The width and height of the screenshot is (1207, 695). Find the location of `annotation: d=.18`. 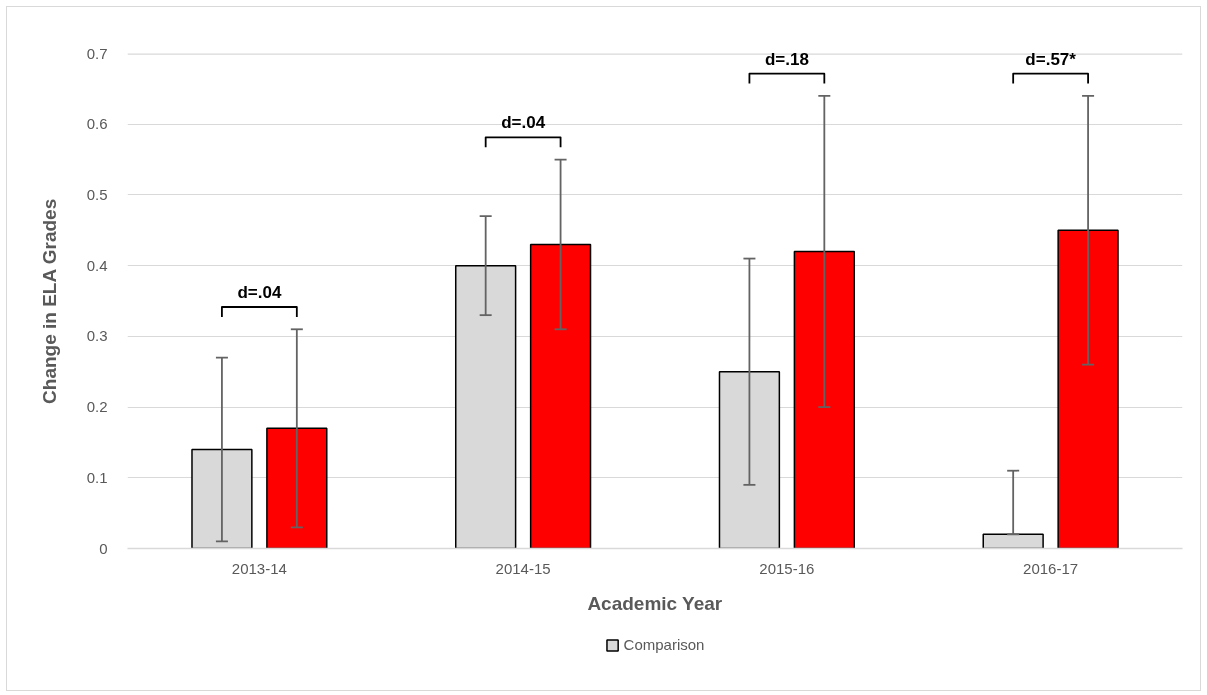

annotation: d=.18 is located at coordinates (786, 59).